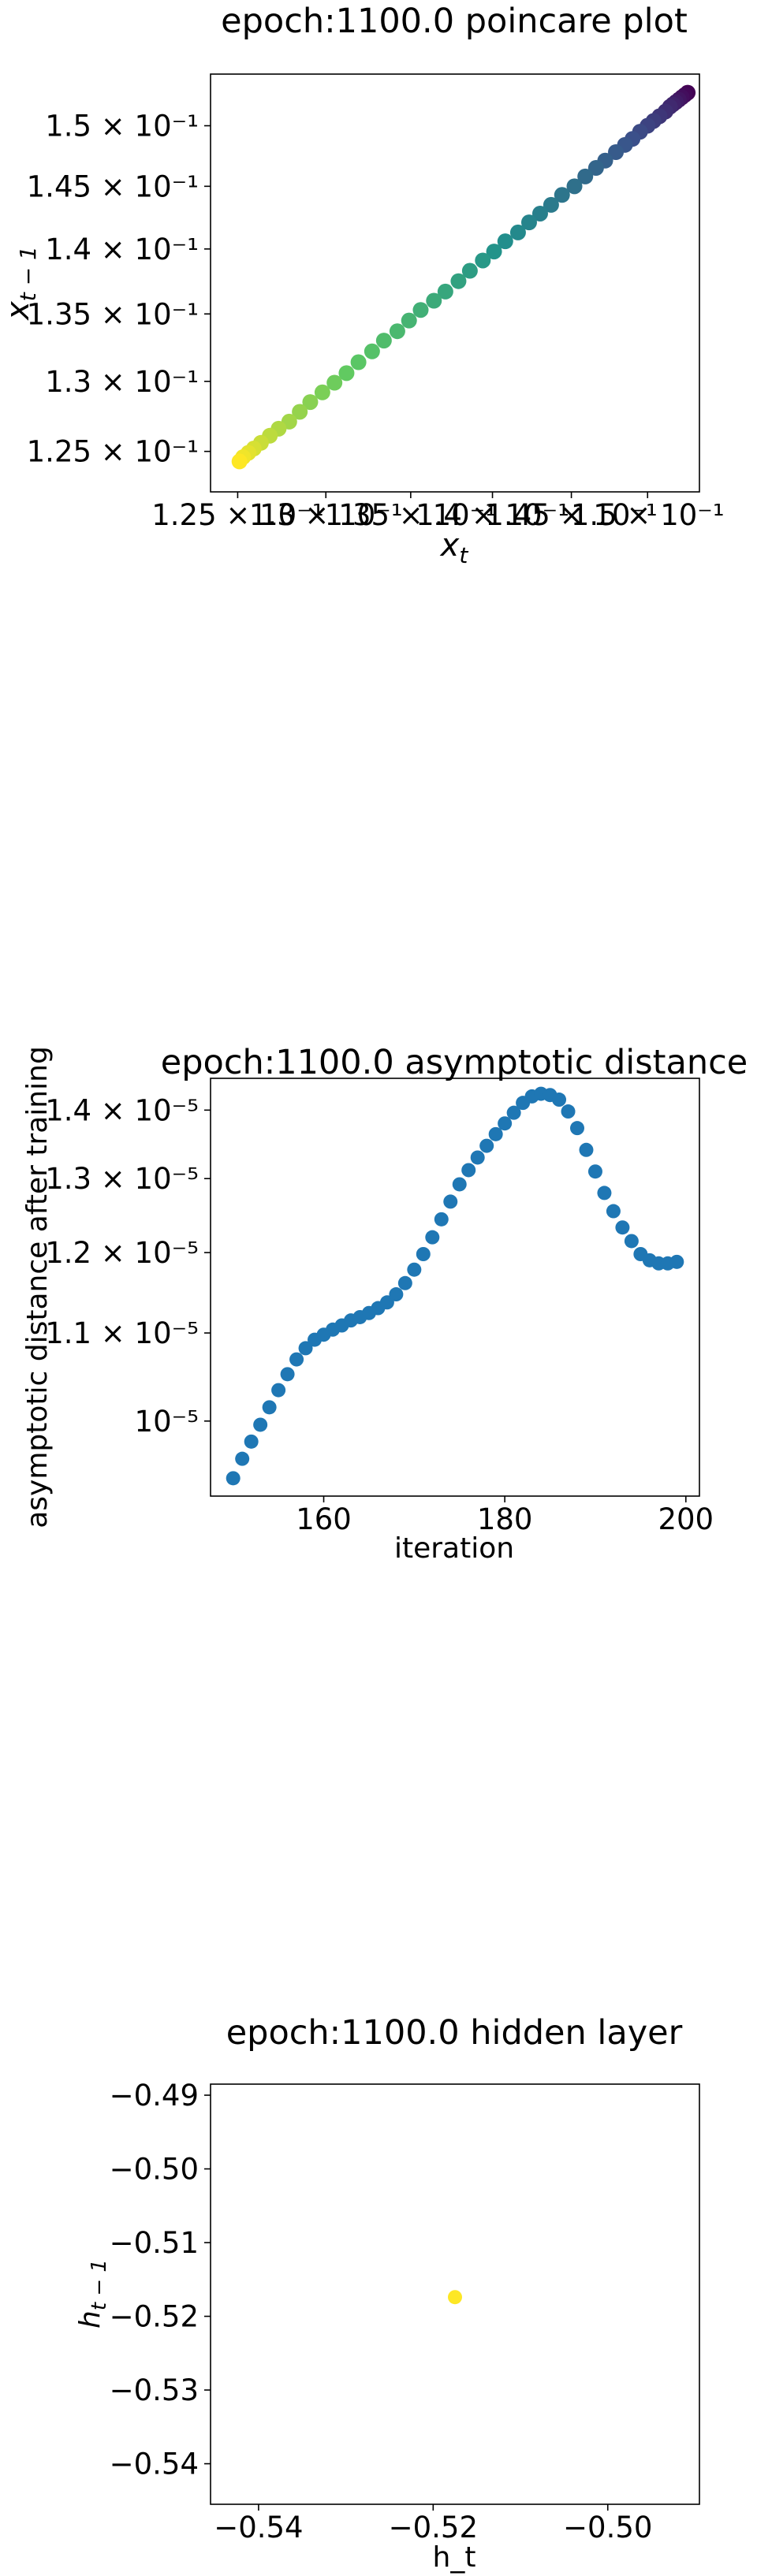  Describe the element at coordinates (686, 1519) in the screenshot. I see `asymptotic-x-tick-label: 200` at that location.